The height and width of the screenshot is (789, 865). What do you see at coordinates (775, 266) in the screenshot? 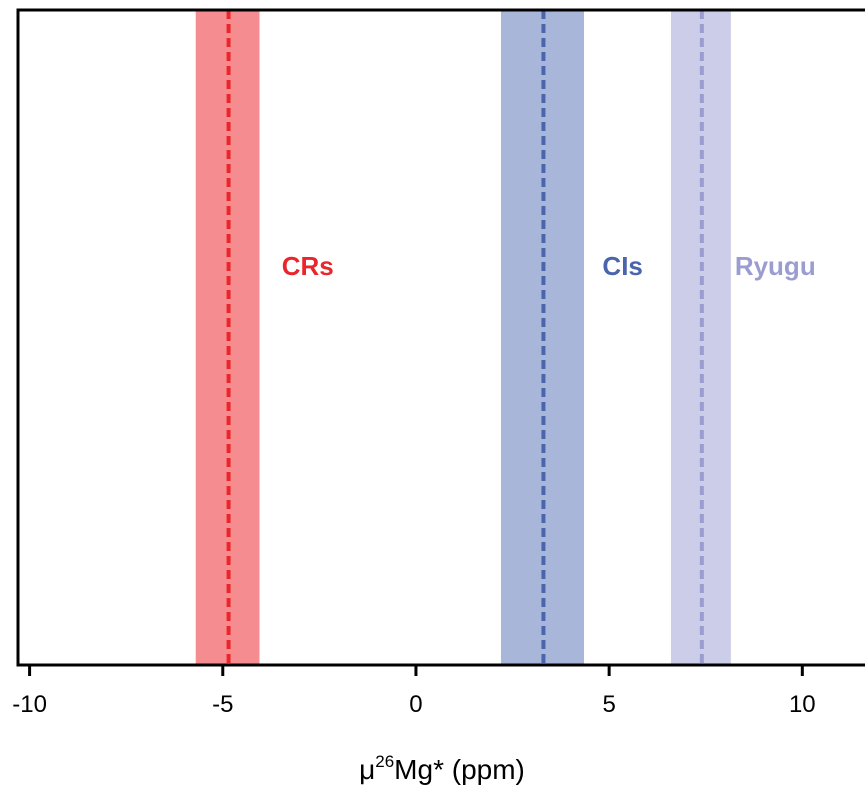
I see `band-label-ryugu: Ryugu` at bounding box center [775, 266].